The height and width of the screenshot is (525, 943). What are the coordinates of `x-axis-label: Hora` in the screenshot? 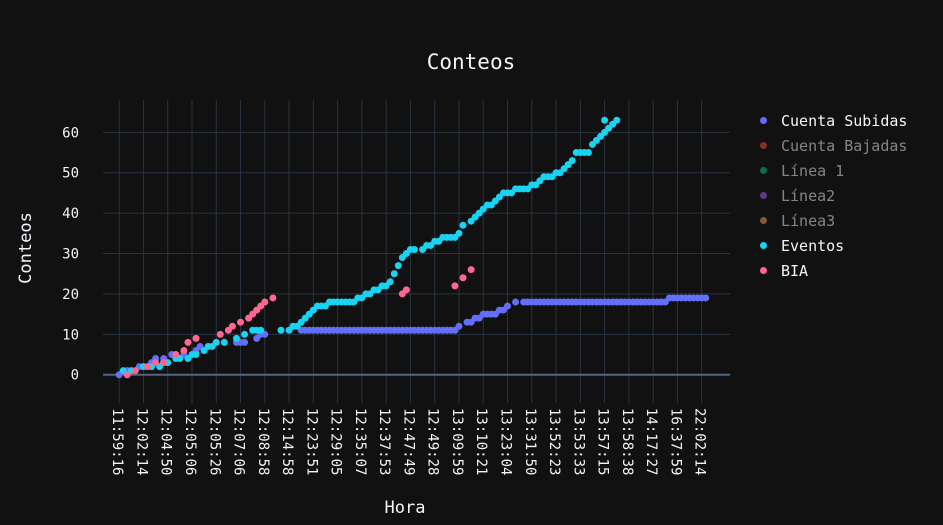 It's located at (405, 508).